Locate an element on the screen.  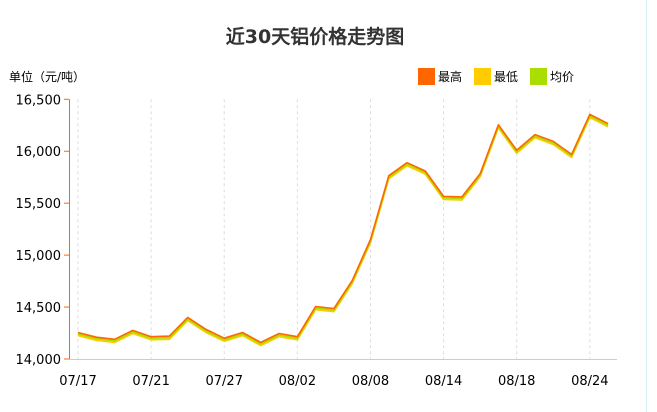
x-tick-label: 08/14 is located at coordinates (443, 381).